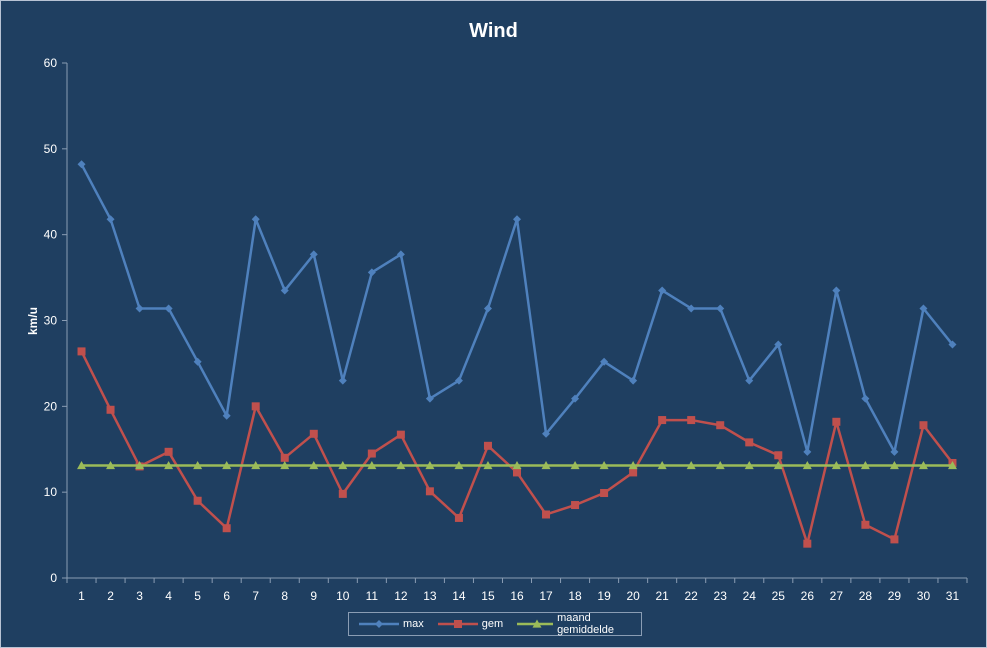  I want to click on x-tick-label: 28, so click(866, 596).